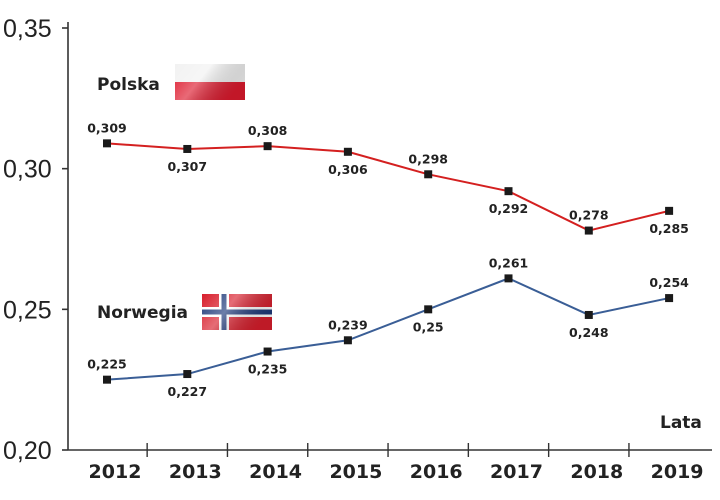 This screenshot has width=720, height=500. What do you see at coordinates (388, 187) in the screenshot?
I see `series-line-polska` at bounding box center [388, 187].